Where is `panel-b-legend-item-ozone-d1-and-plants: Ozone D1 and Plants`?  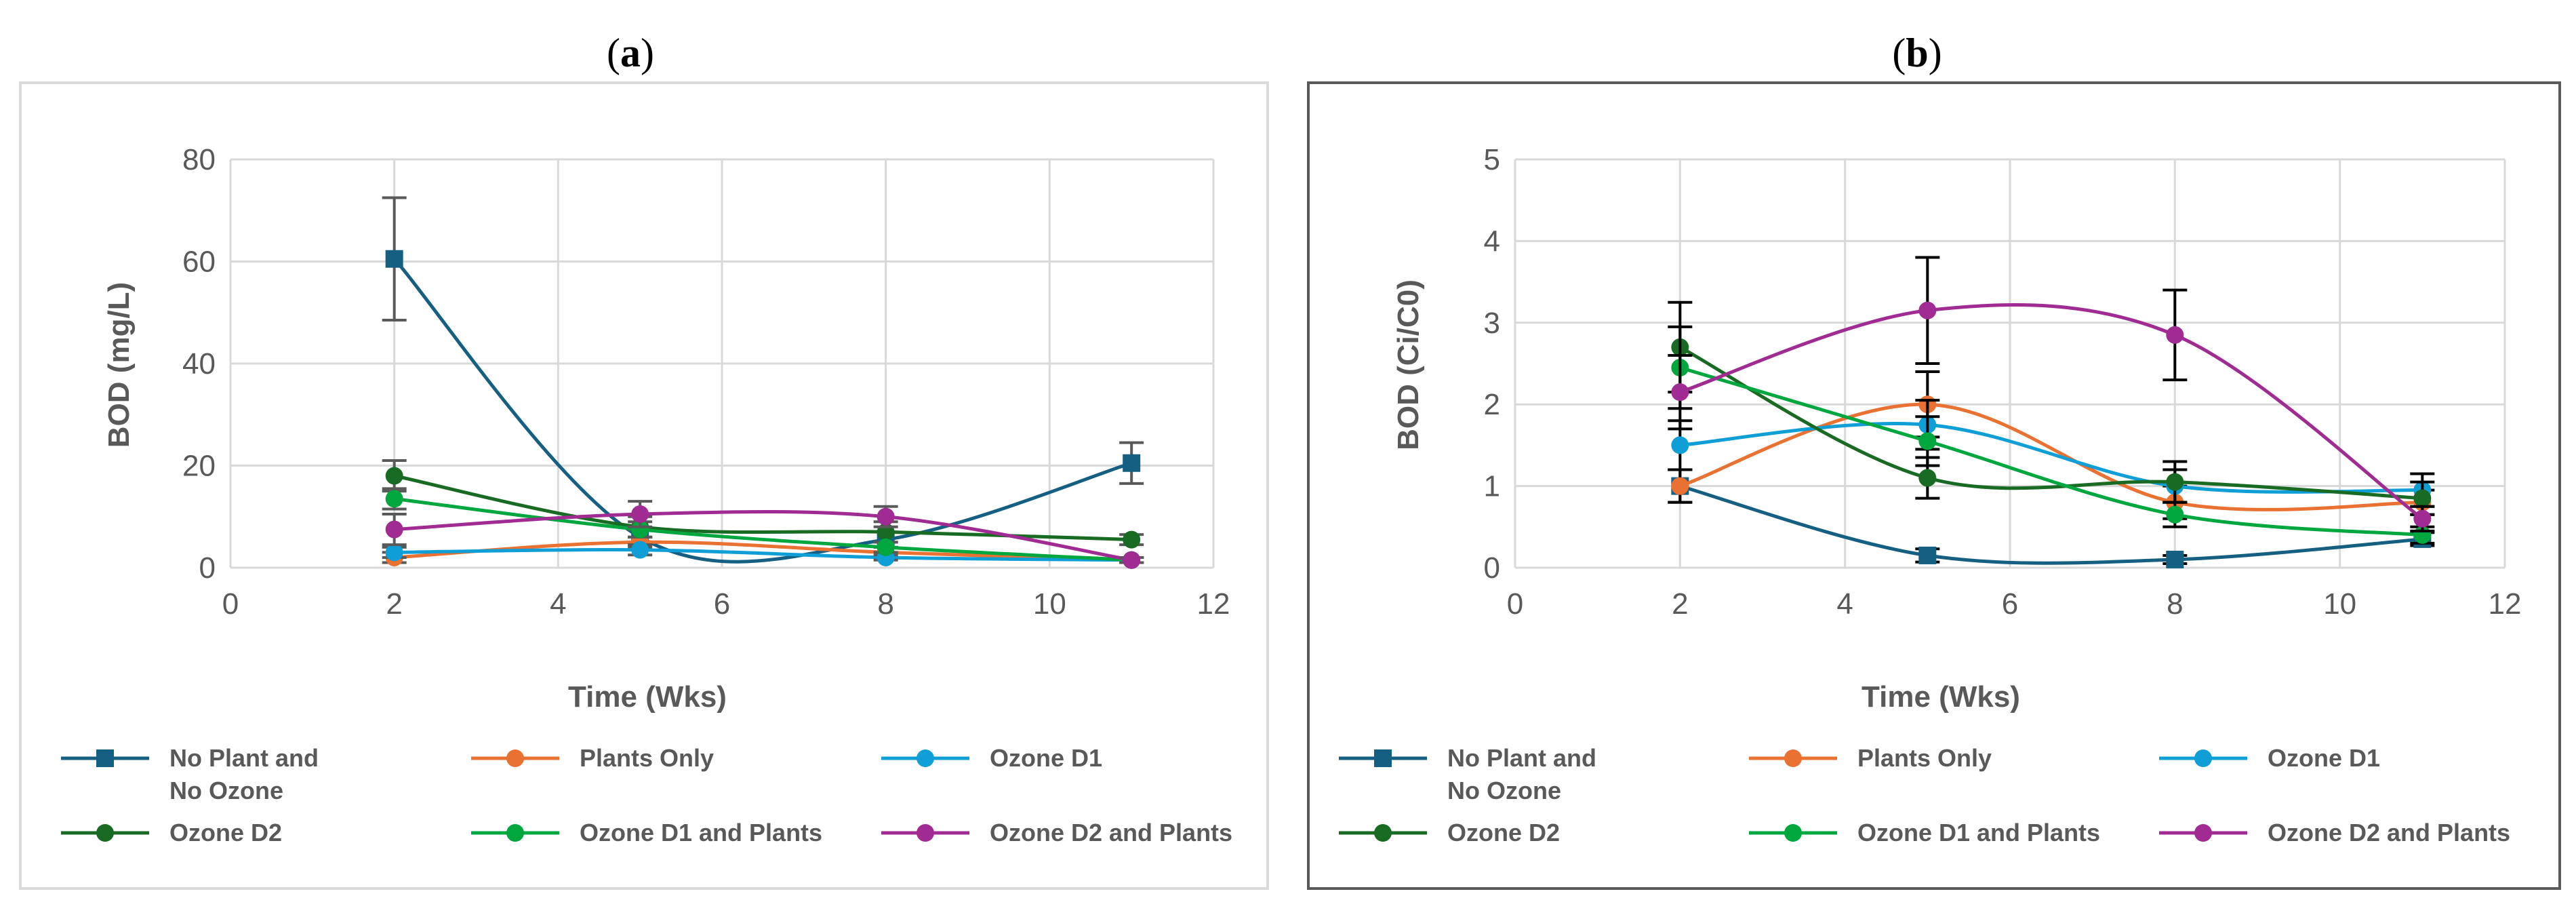
panel-b-legend-item-ozone-d1-and-plants: Ozone D1 and Plants is located at coordinates (1924, 833).